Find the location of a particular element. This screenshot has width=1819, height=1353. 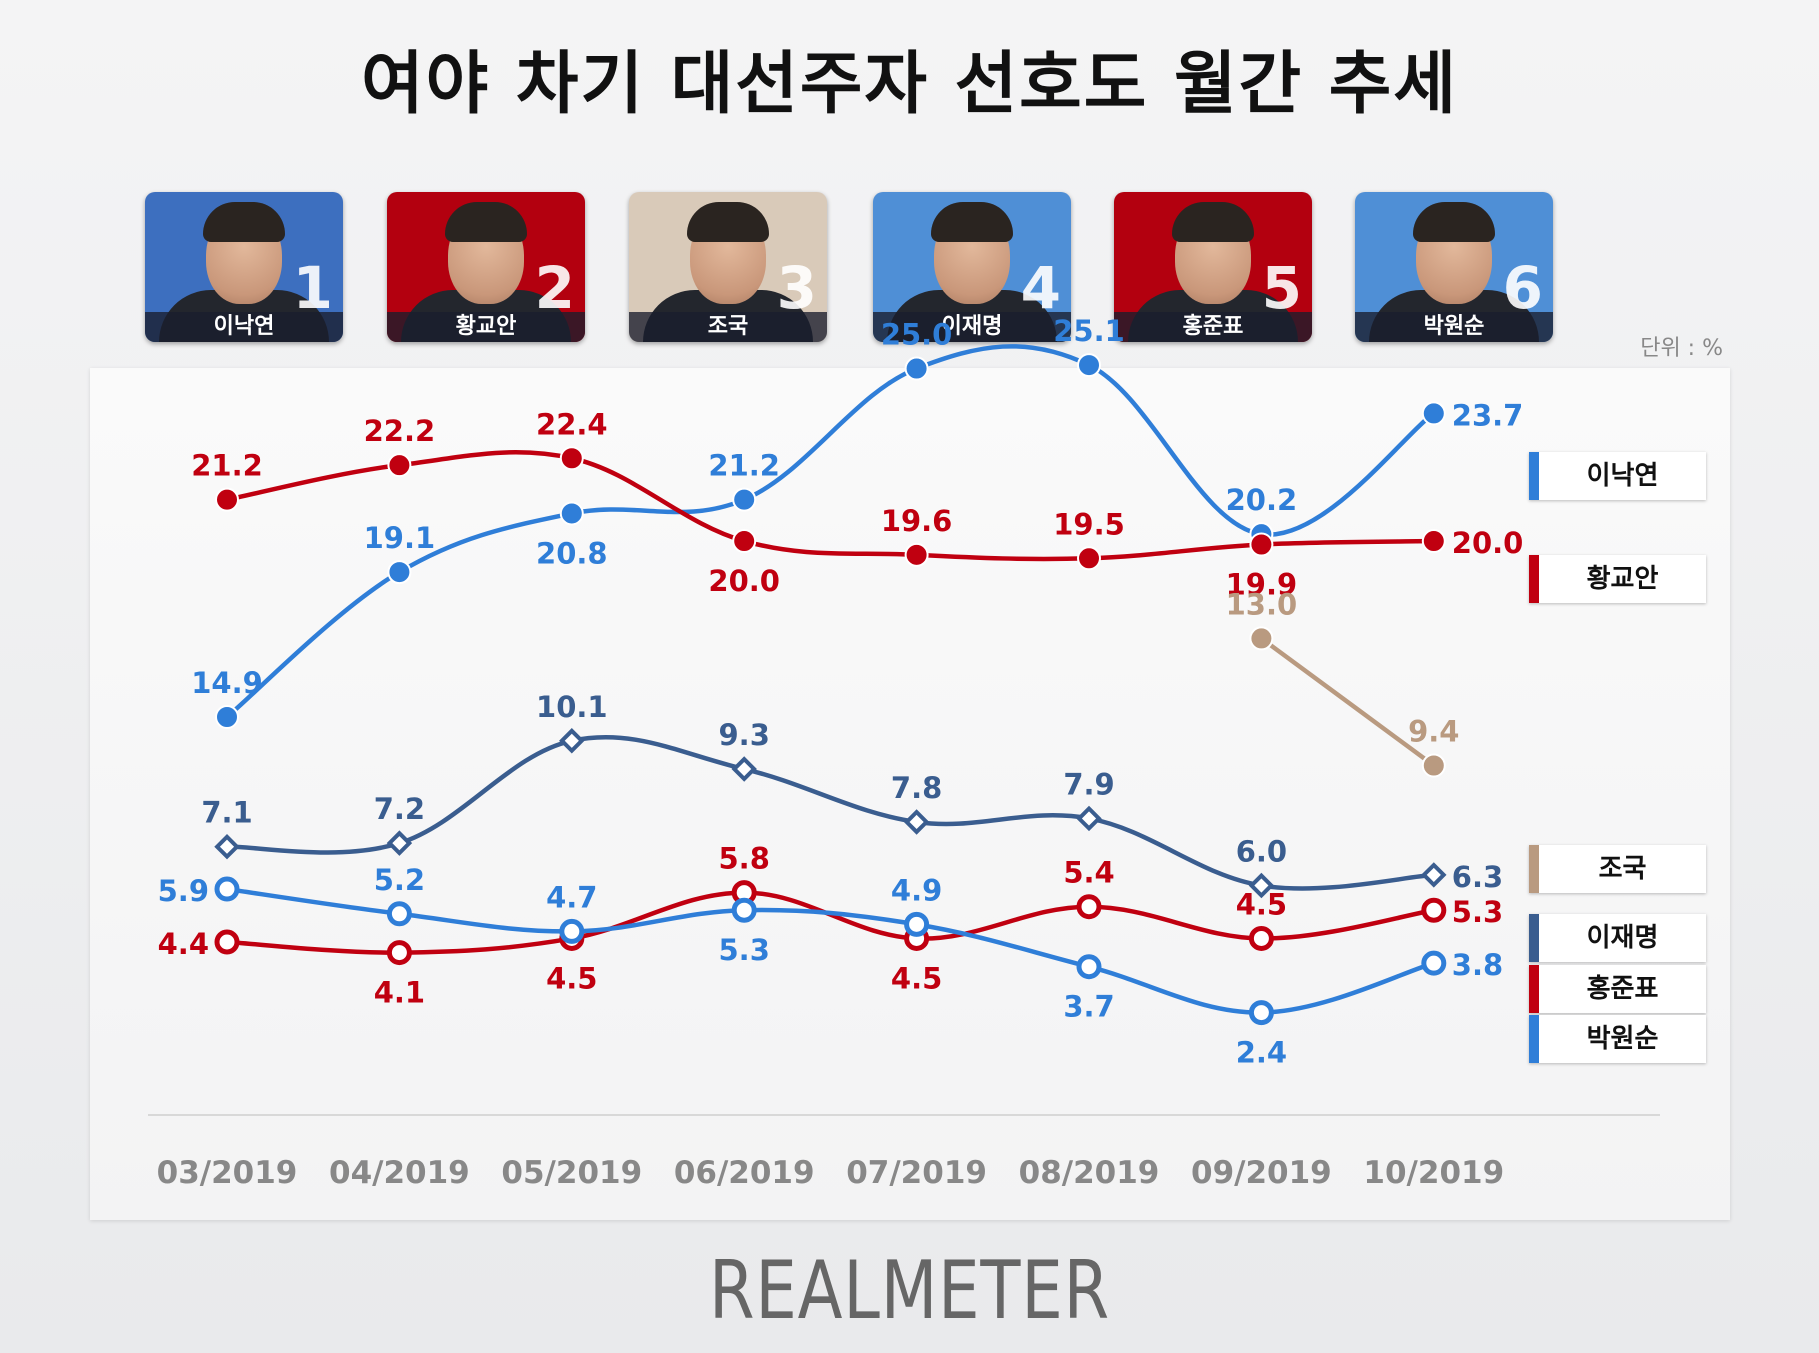

legend-item: 박원순 is located at coordinates (1617, 1039).